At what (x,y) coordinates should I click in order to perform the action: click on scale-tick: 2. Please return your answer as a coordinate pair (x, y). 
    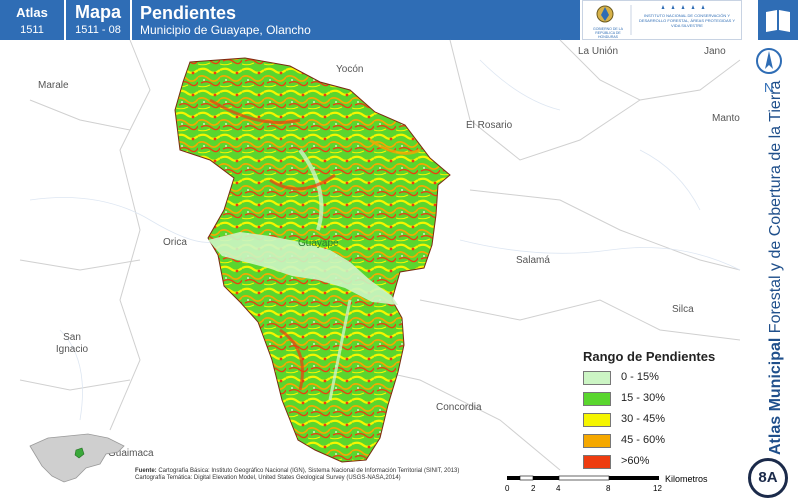
    Looking at the image, I should click on (533, 488).